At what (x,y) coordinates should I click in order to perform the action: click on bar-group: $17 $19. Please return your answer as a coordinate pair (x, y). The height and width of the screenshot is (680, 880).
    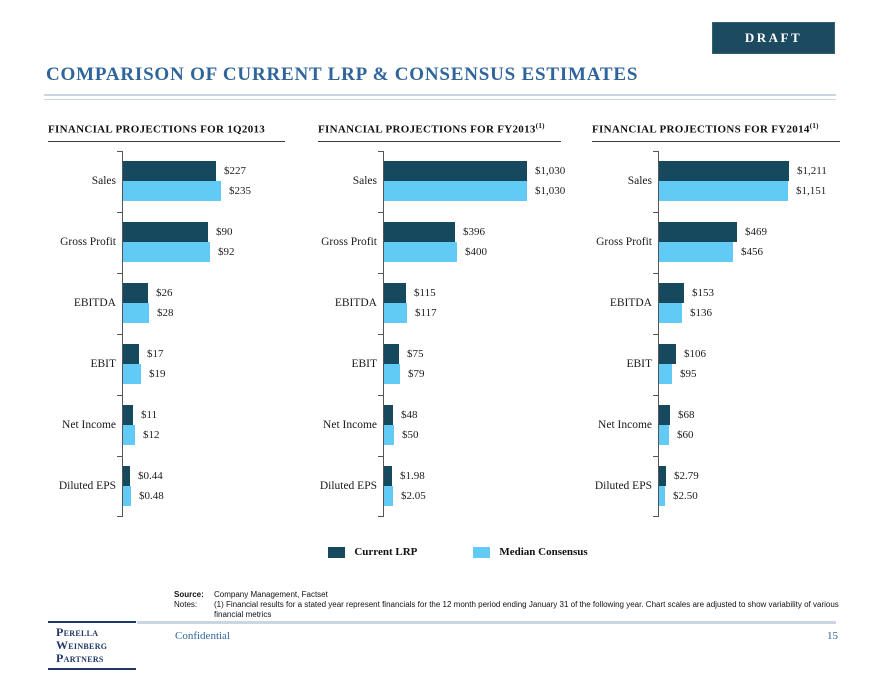
    Looking at the image, I should click on (211, 364).